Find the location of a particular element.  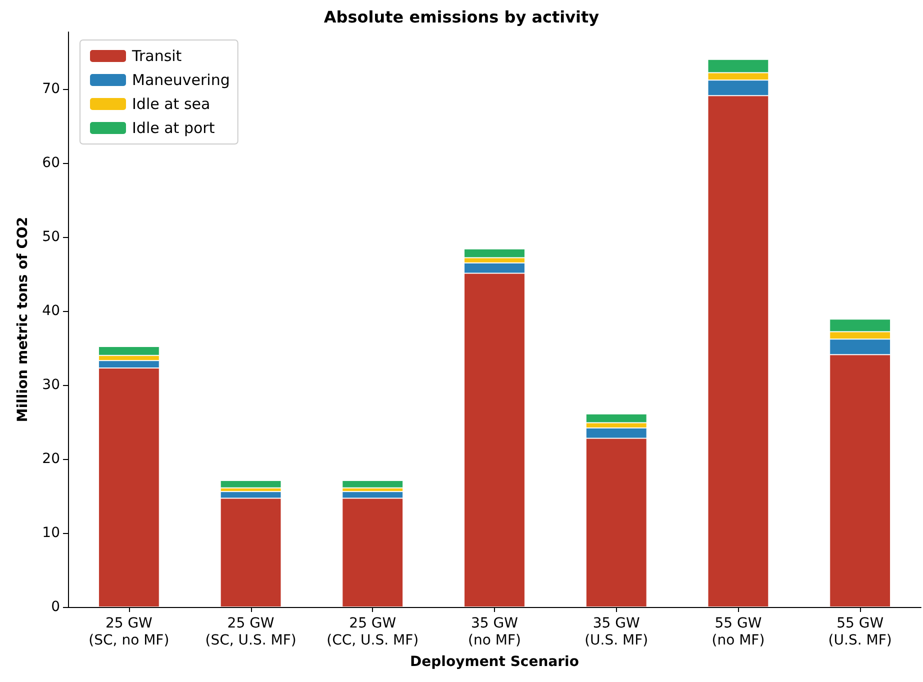

y-tick-label: 10 is located at coordinates (51, 532).